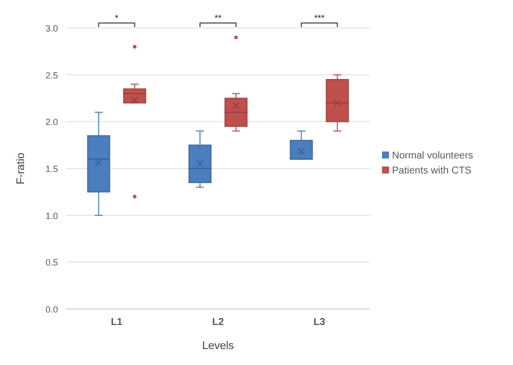 This screenshot has width=513, height=365. Describe the element at coordinates (51, 309) in the screenshot. I see `y-tick-label: 0.0` at that location.